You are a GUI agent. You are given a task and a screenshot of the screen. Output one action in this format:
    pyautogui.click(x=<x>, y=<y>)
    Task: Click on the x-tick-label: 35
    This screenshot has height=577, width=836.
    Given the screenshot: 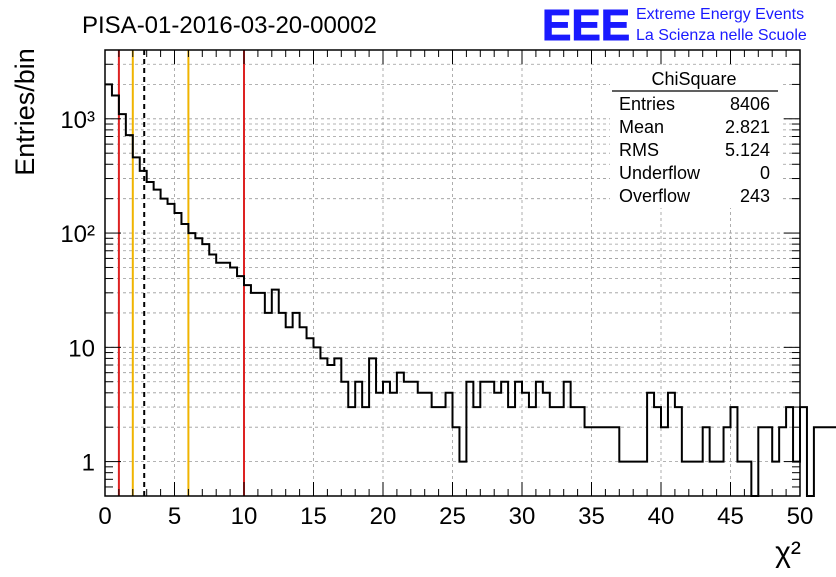 What is the action you would take?
    pyautogui.click(x=591, y=516)
    